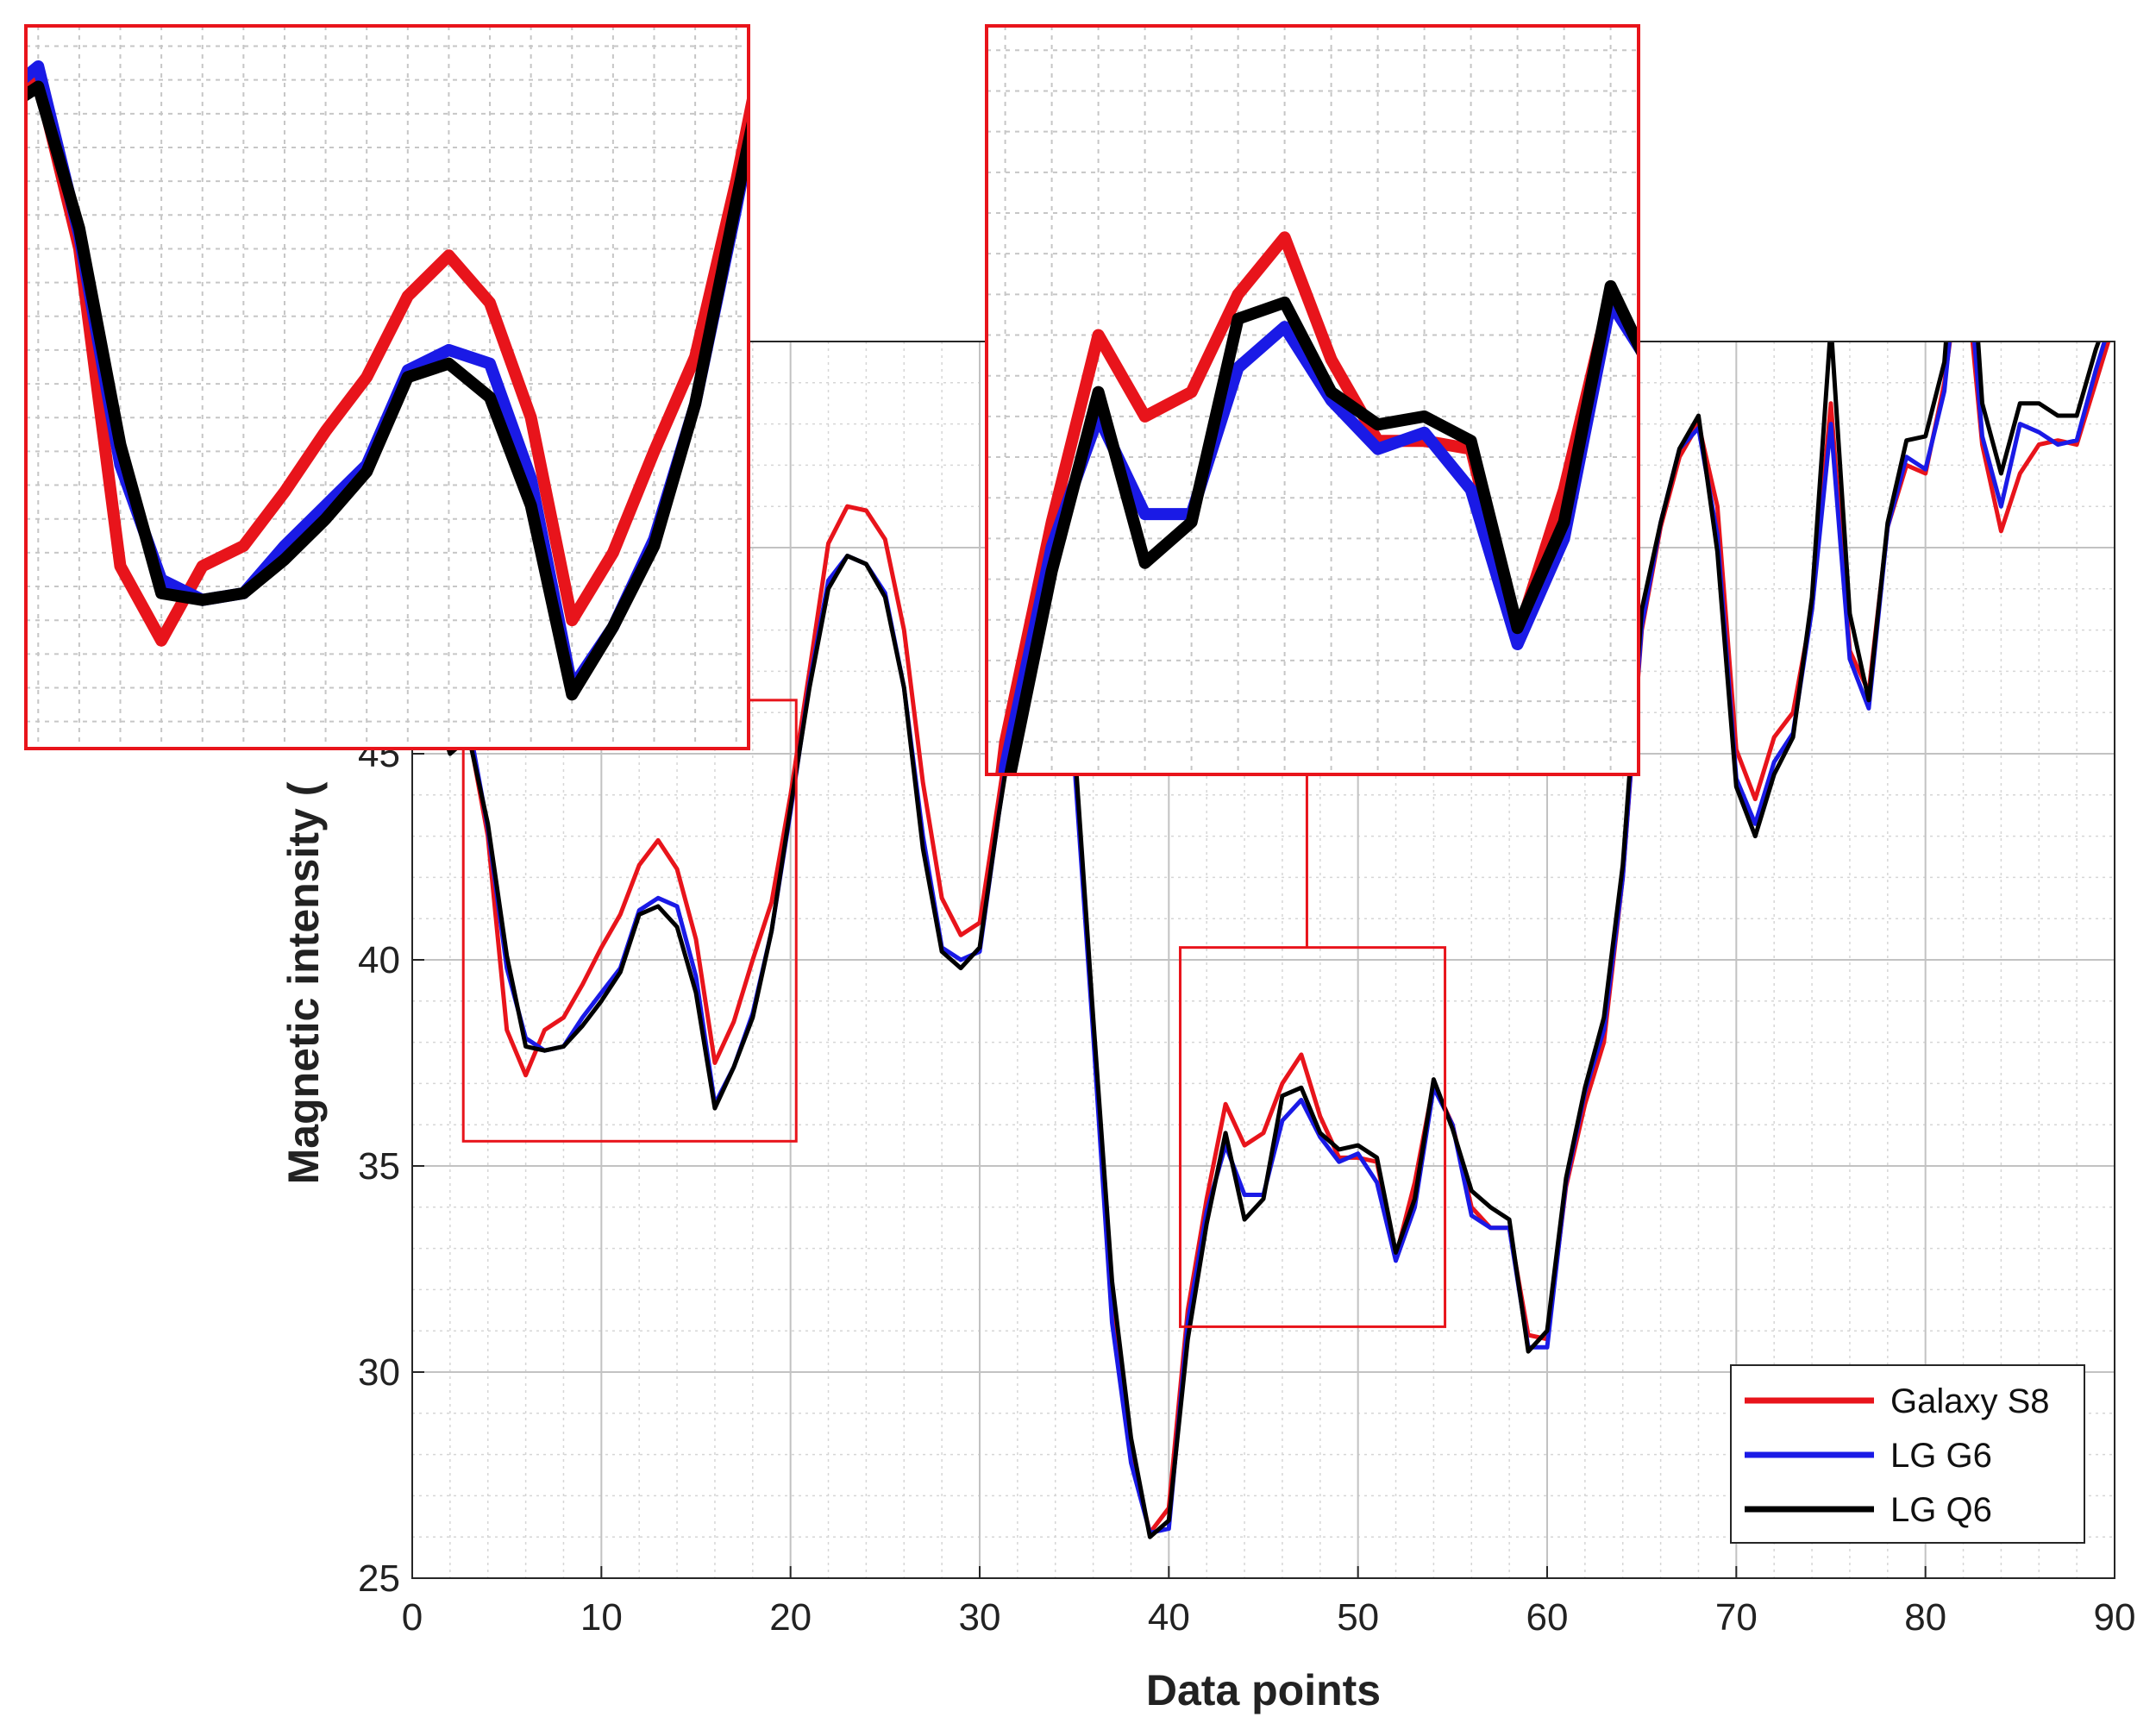 The height and width of the screenshot is (1736, 2156). What do you see at coordinates (387, 360) in the screenshot?
I see `inset-series-line-galaxy-s8` at bounding box center [387, 360].